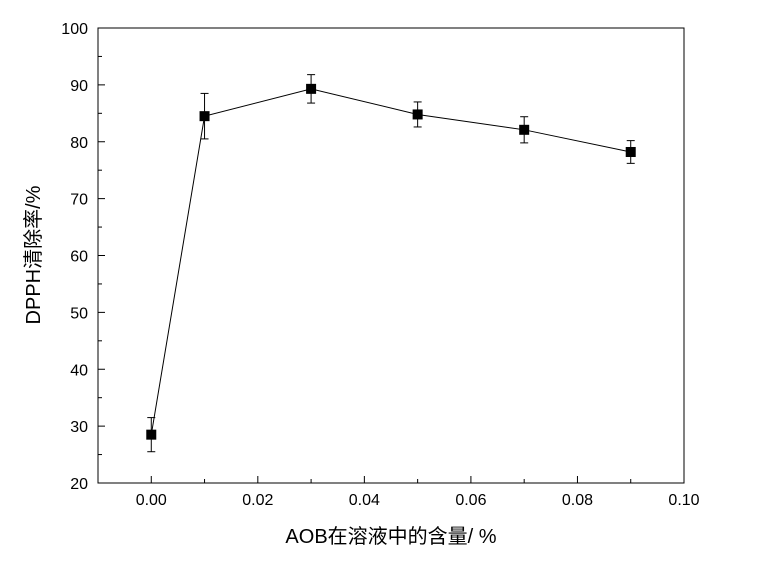  Describe the element at coordinates (79, 257) in the screenshot. I see `y-tick-label: 60` at that location.